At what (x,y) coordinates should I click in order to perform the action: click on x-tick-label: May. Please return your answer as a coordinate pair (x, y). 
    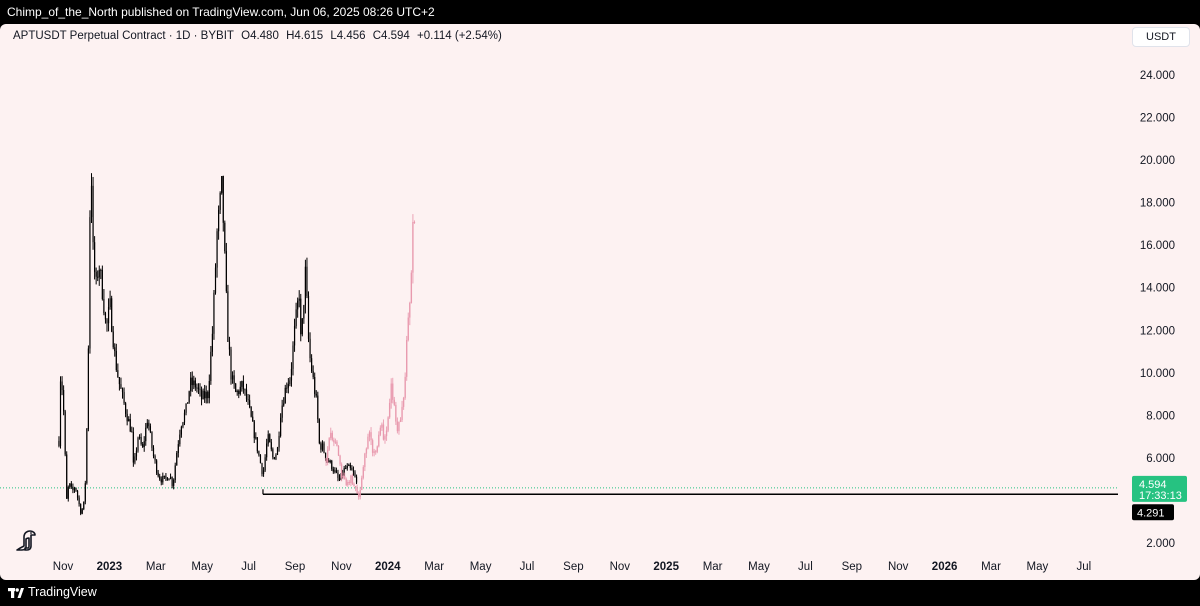
    Looking at the image, I should click on (481, 567).